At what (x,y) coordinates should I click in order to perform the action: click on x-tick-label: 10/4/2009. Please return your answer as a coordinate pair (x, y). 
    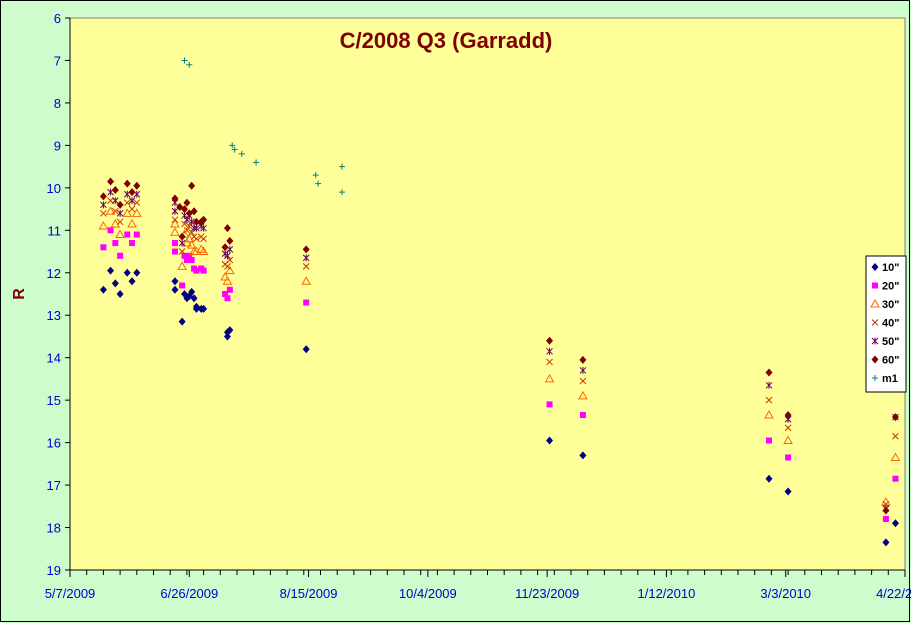
    Looking at the image, I should click on (428, 593).